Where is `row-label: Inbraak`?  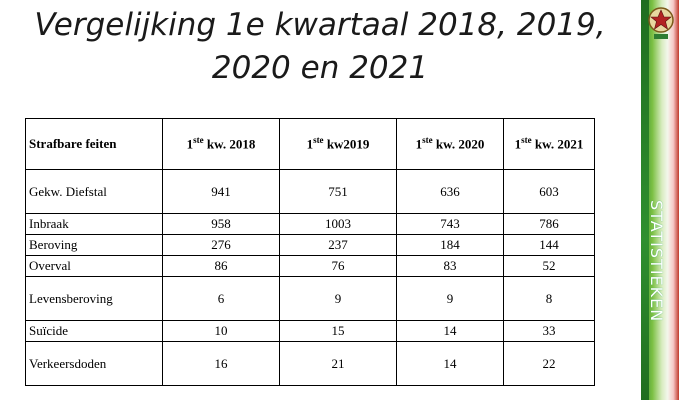
row-label: Inbraak is located at coordinates (94, 224).